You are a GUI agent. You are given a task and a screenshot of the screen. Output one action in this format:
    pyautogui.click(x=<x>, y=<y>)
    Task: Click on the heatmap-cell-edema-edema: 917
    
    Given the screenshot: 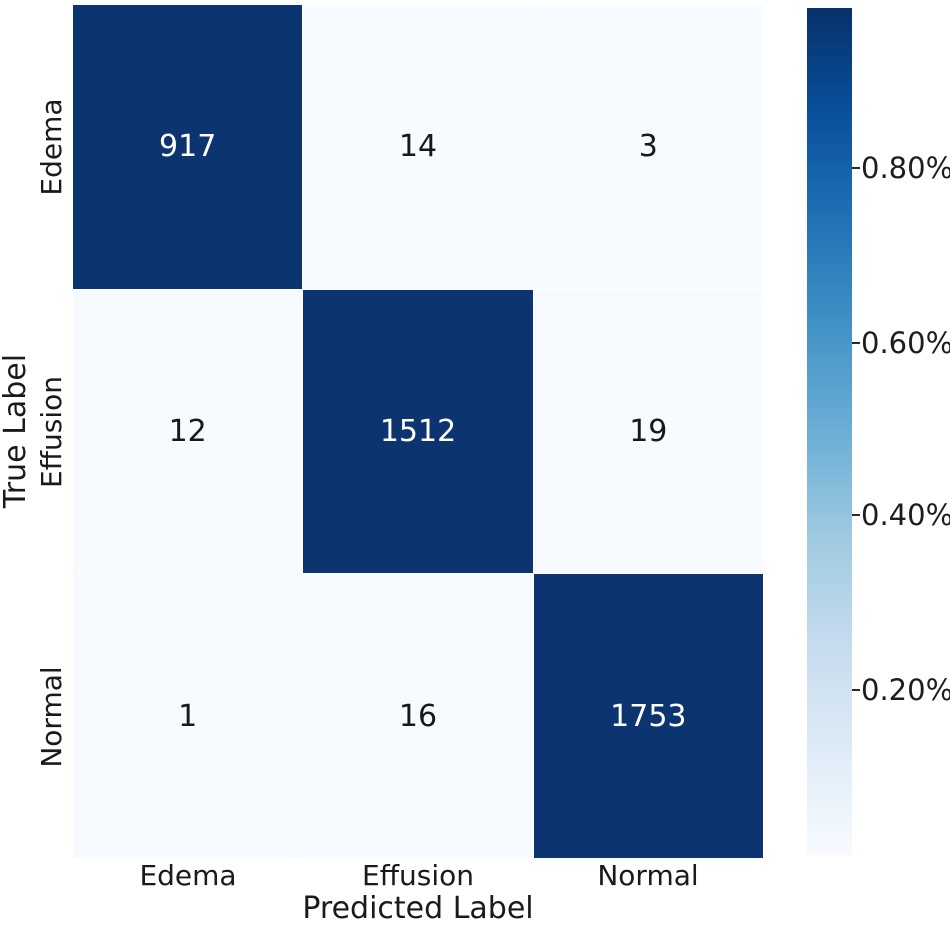 What is the action you would take?
    pyautogui.click(x=188, y=147)
    